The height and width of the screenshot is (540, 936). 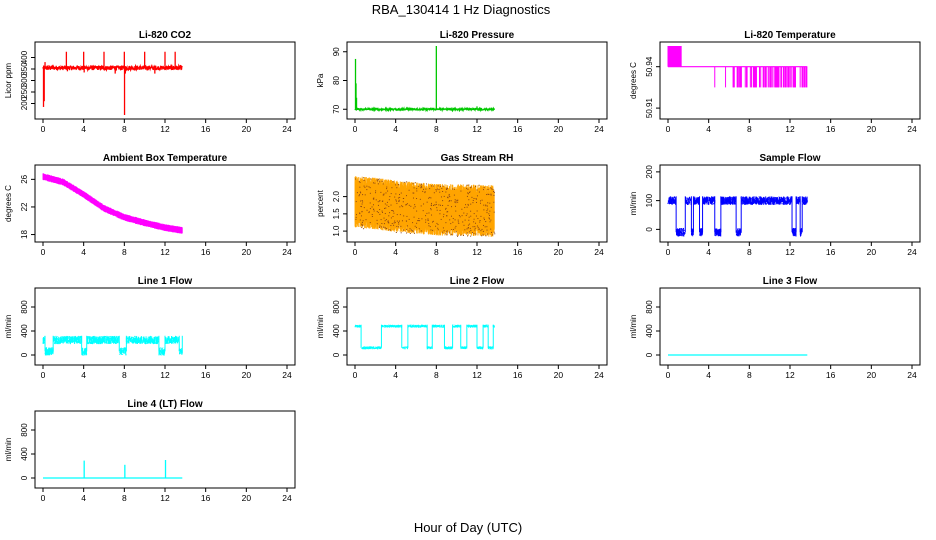 I want to click on y-axis-label: Licor ppm, so click(x=8, y=80).